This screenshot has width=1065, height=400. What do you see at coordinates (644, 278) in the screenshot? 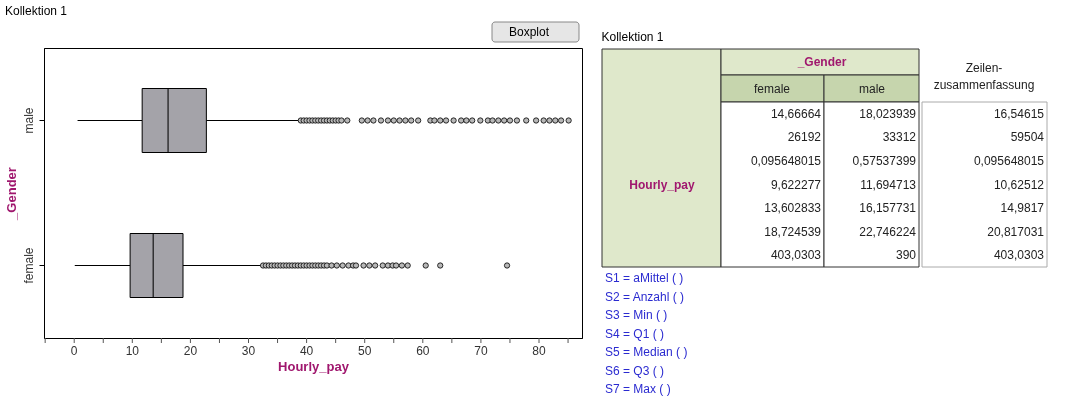
I see `text: S1 = aMittel ( )` at bounding box center [644, 278].